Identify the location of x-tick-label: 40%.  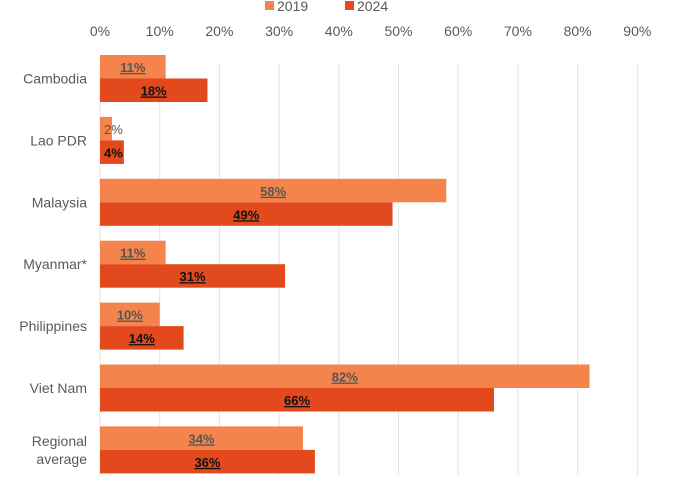
(339, 31).